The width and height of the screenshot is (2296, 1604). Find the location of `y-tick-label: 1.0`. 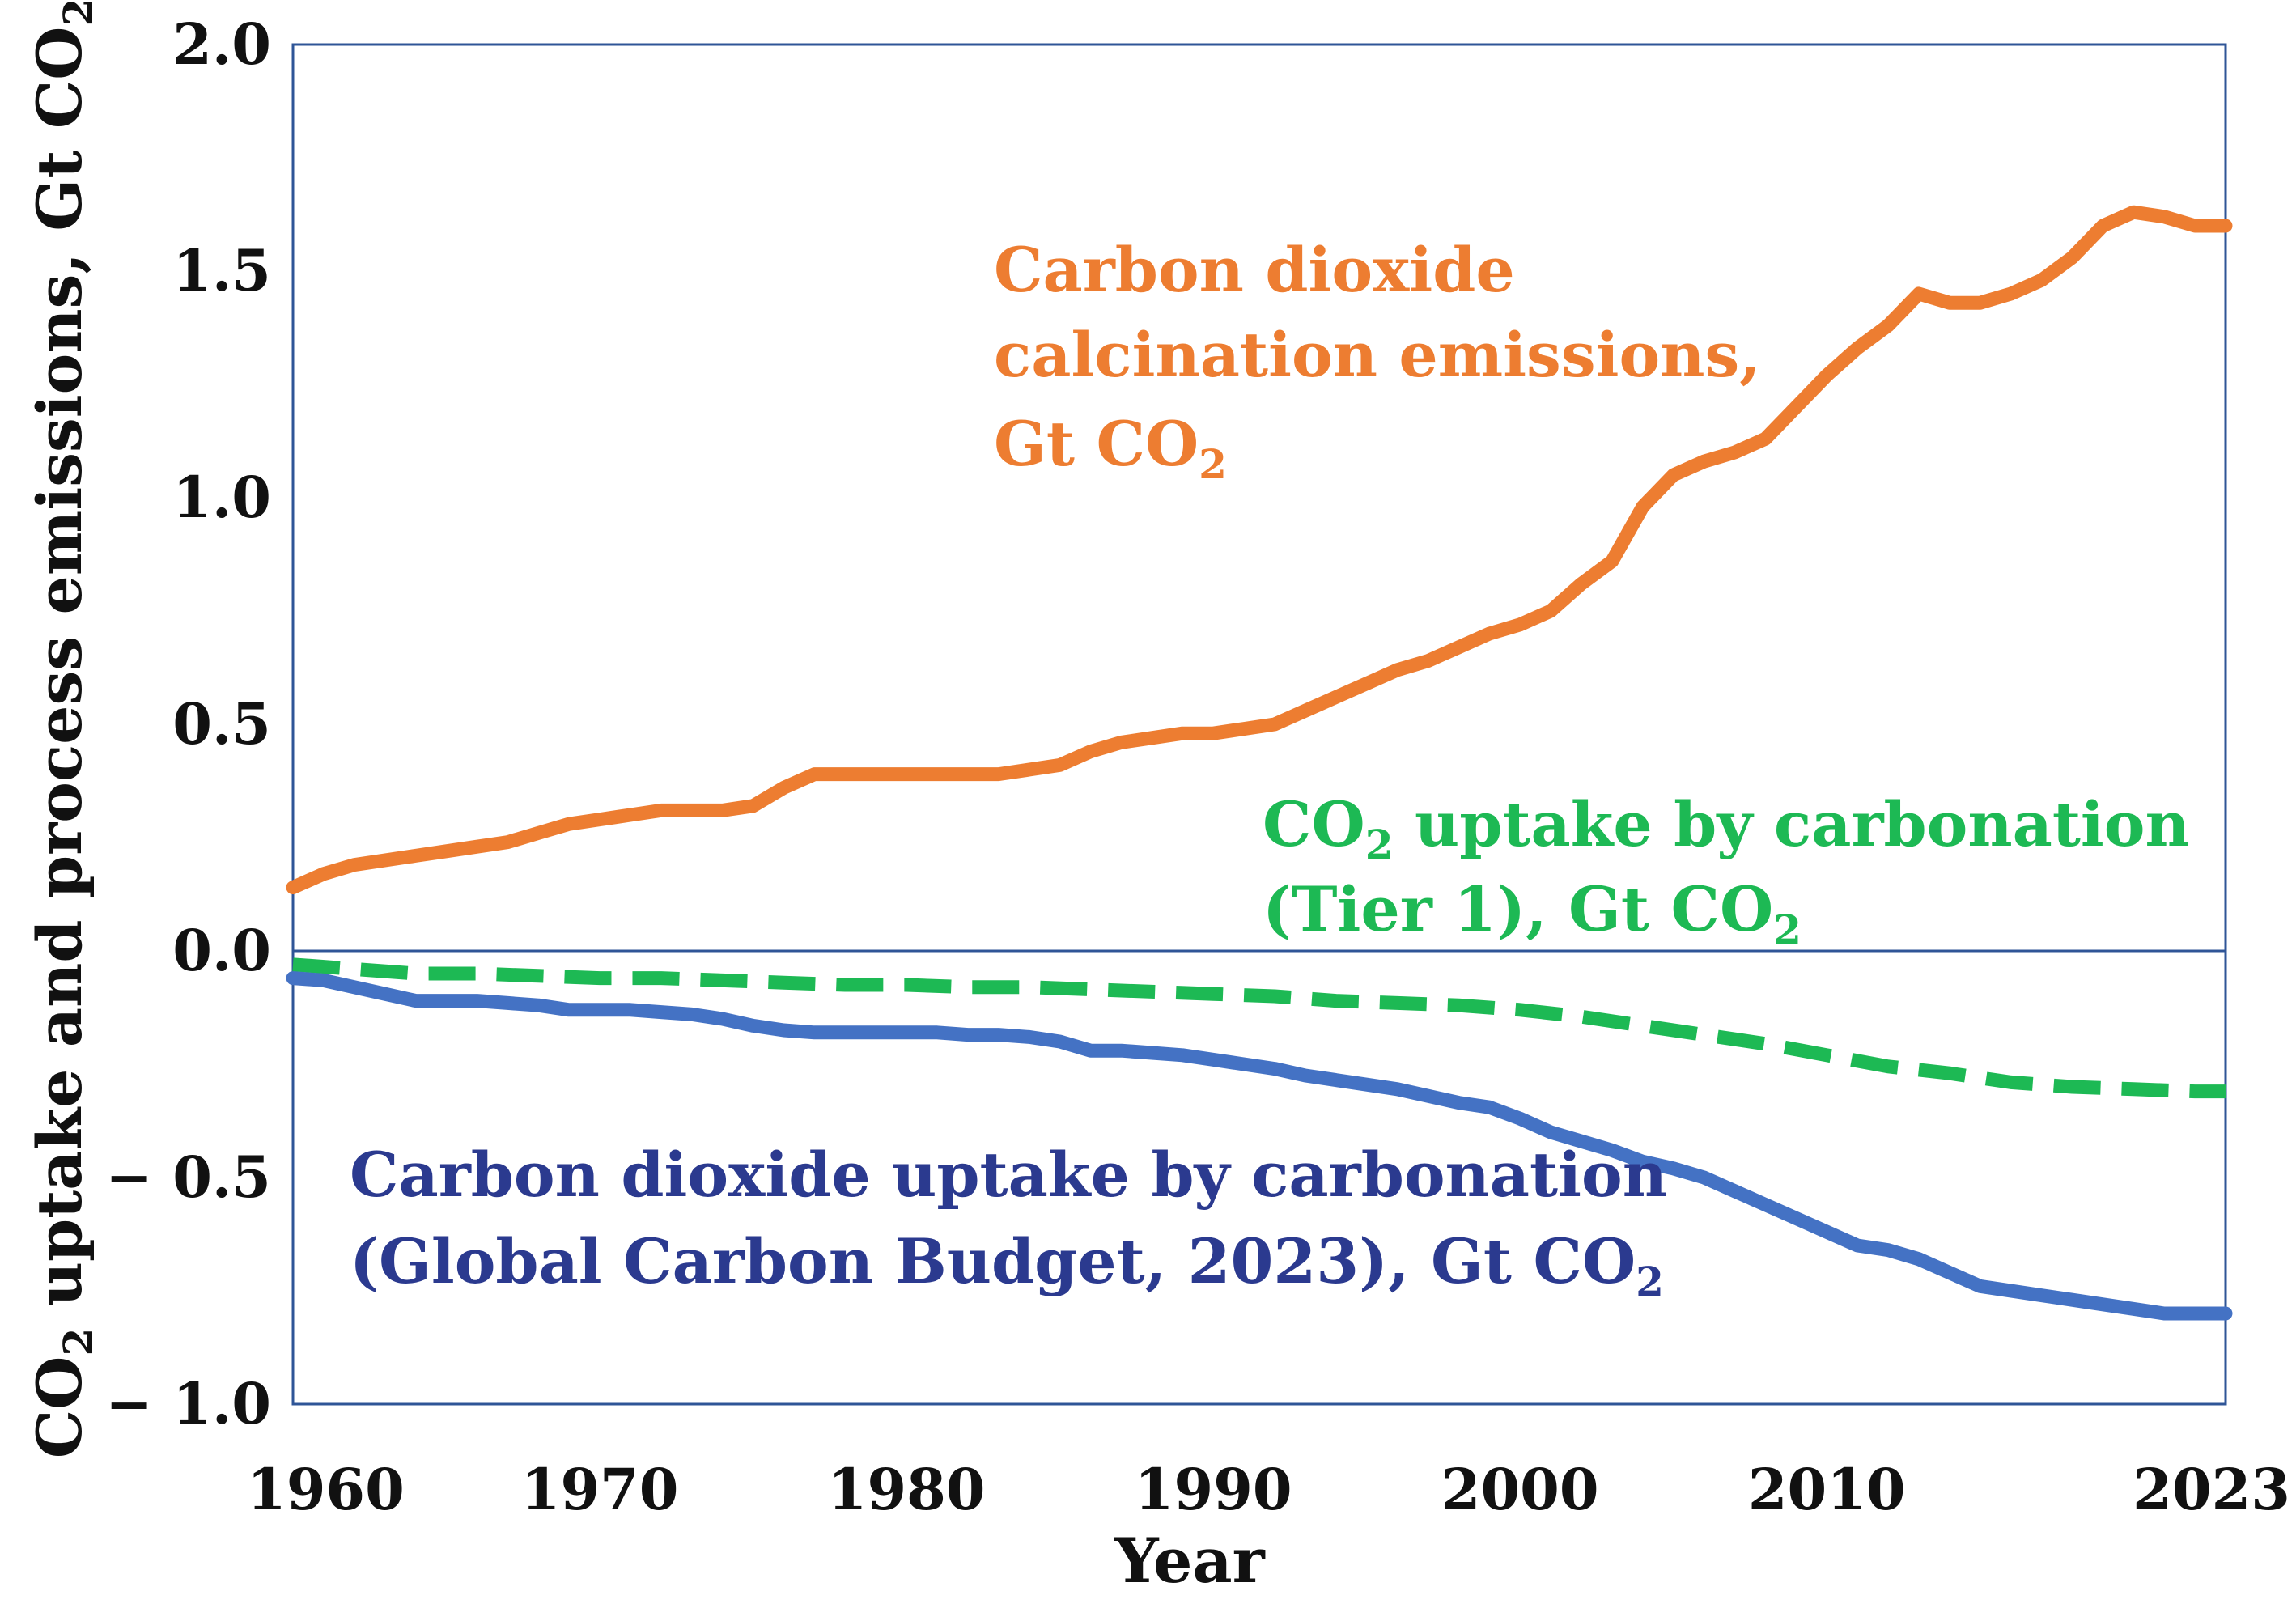

y-tick-label: 1.0 is located at coordinates (222, 498).